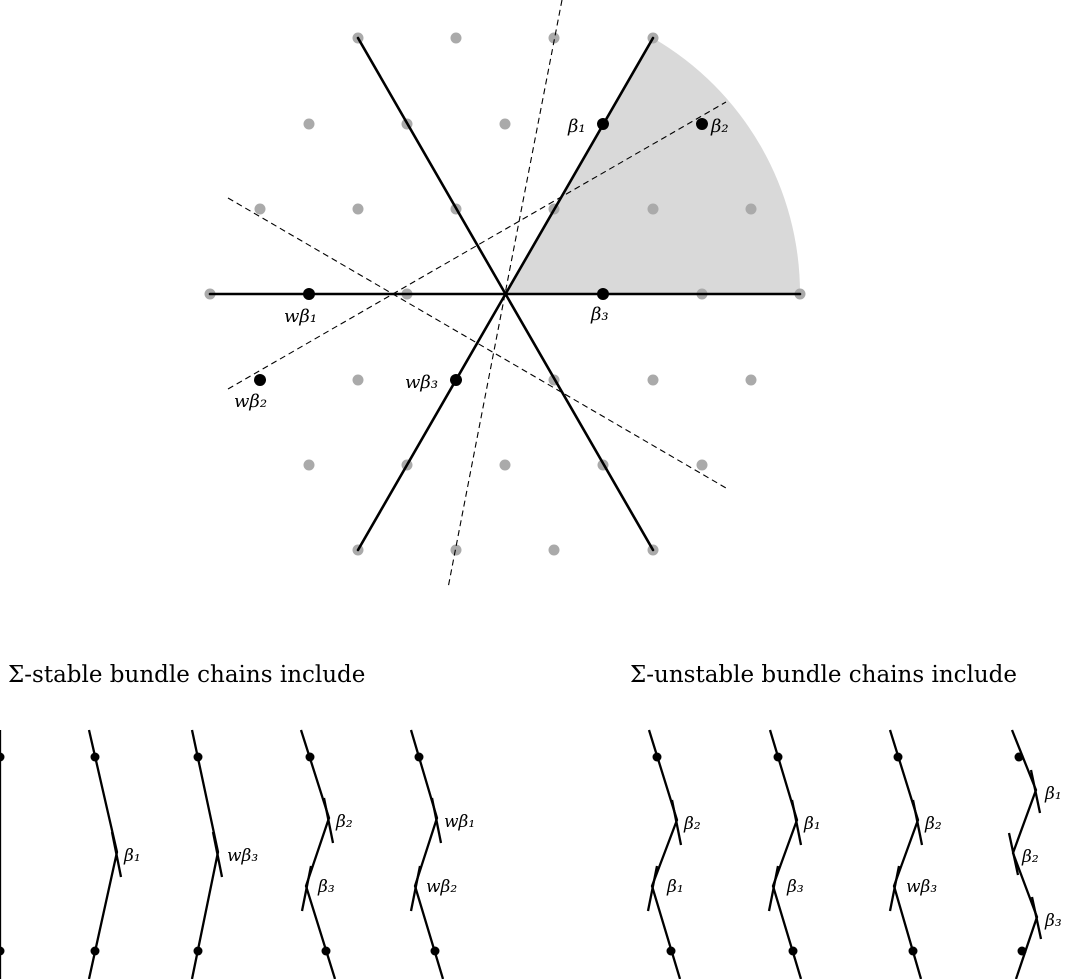 The width and height of the screenshot is (1073, 979). What do you see at coordinates (250, 401) in the screenshot?
I see `label-wbeta2: wβ₂` at bounding box center [250, 401].